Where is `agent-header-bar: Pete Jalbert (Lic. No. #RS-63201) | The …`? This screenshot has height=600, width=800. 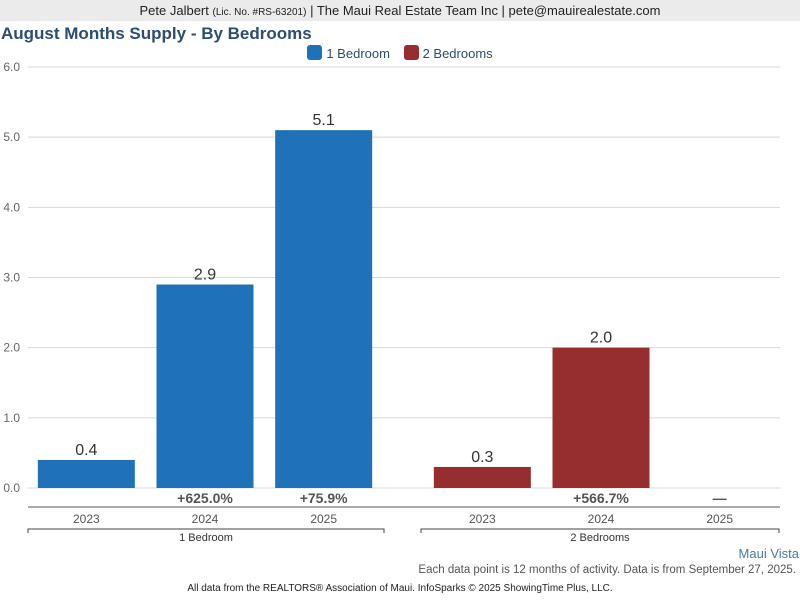
agent-header-bar: Pete Jalbert (Lic. No. #RS-63201) | The … is located at coordinates (400, 10).